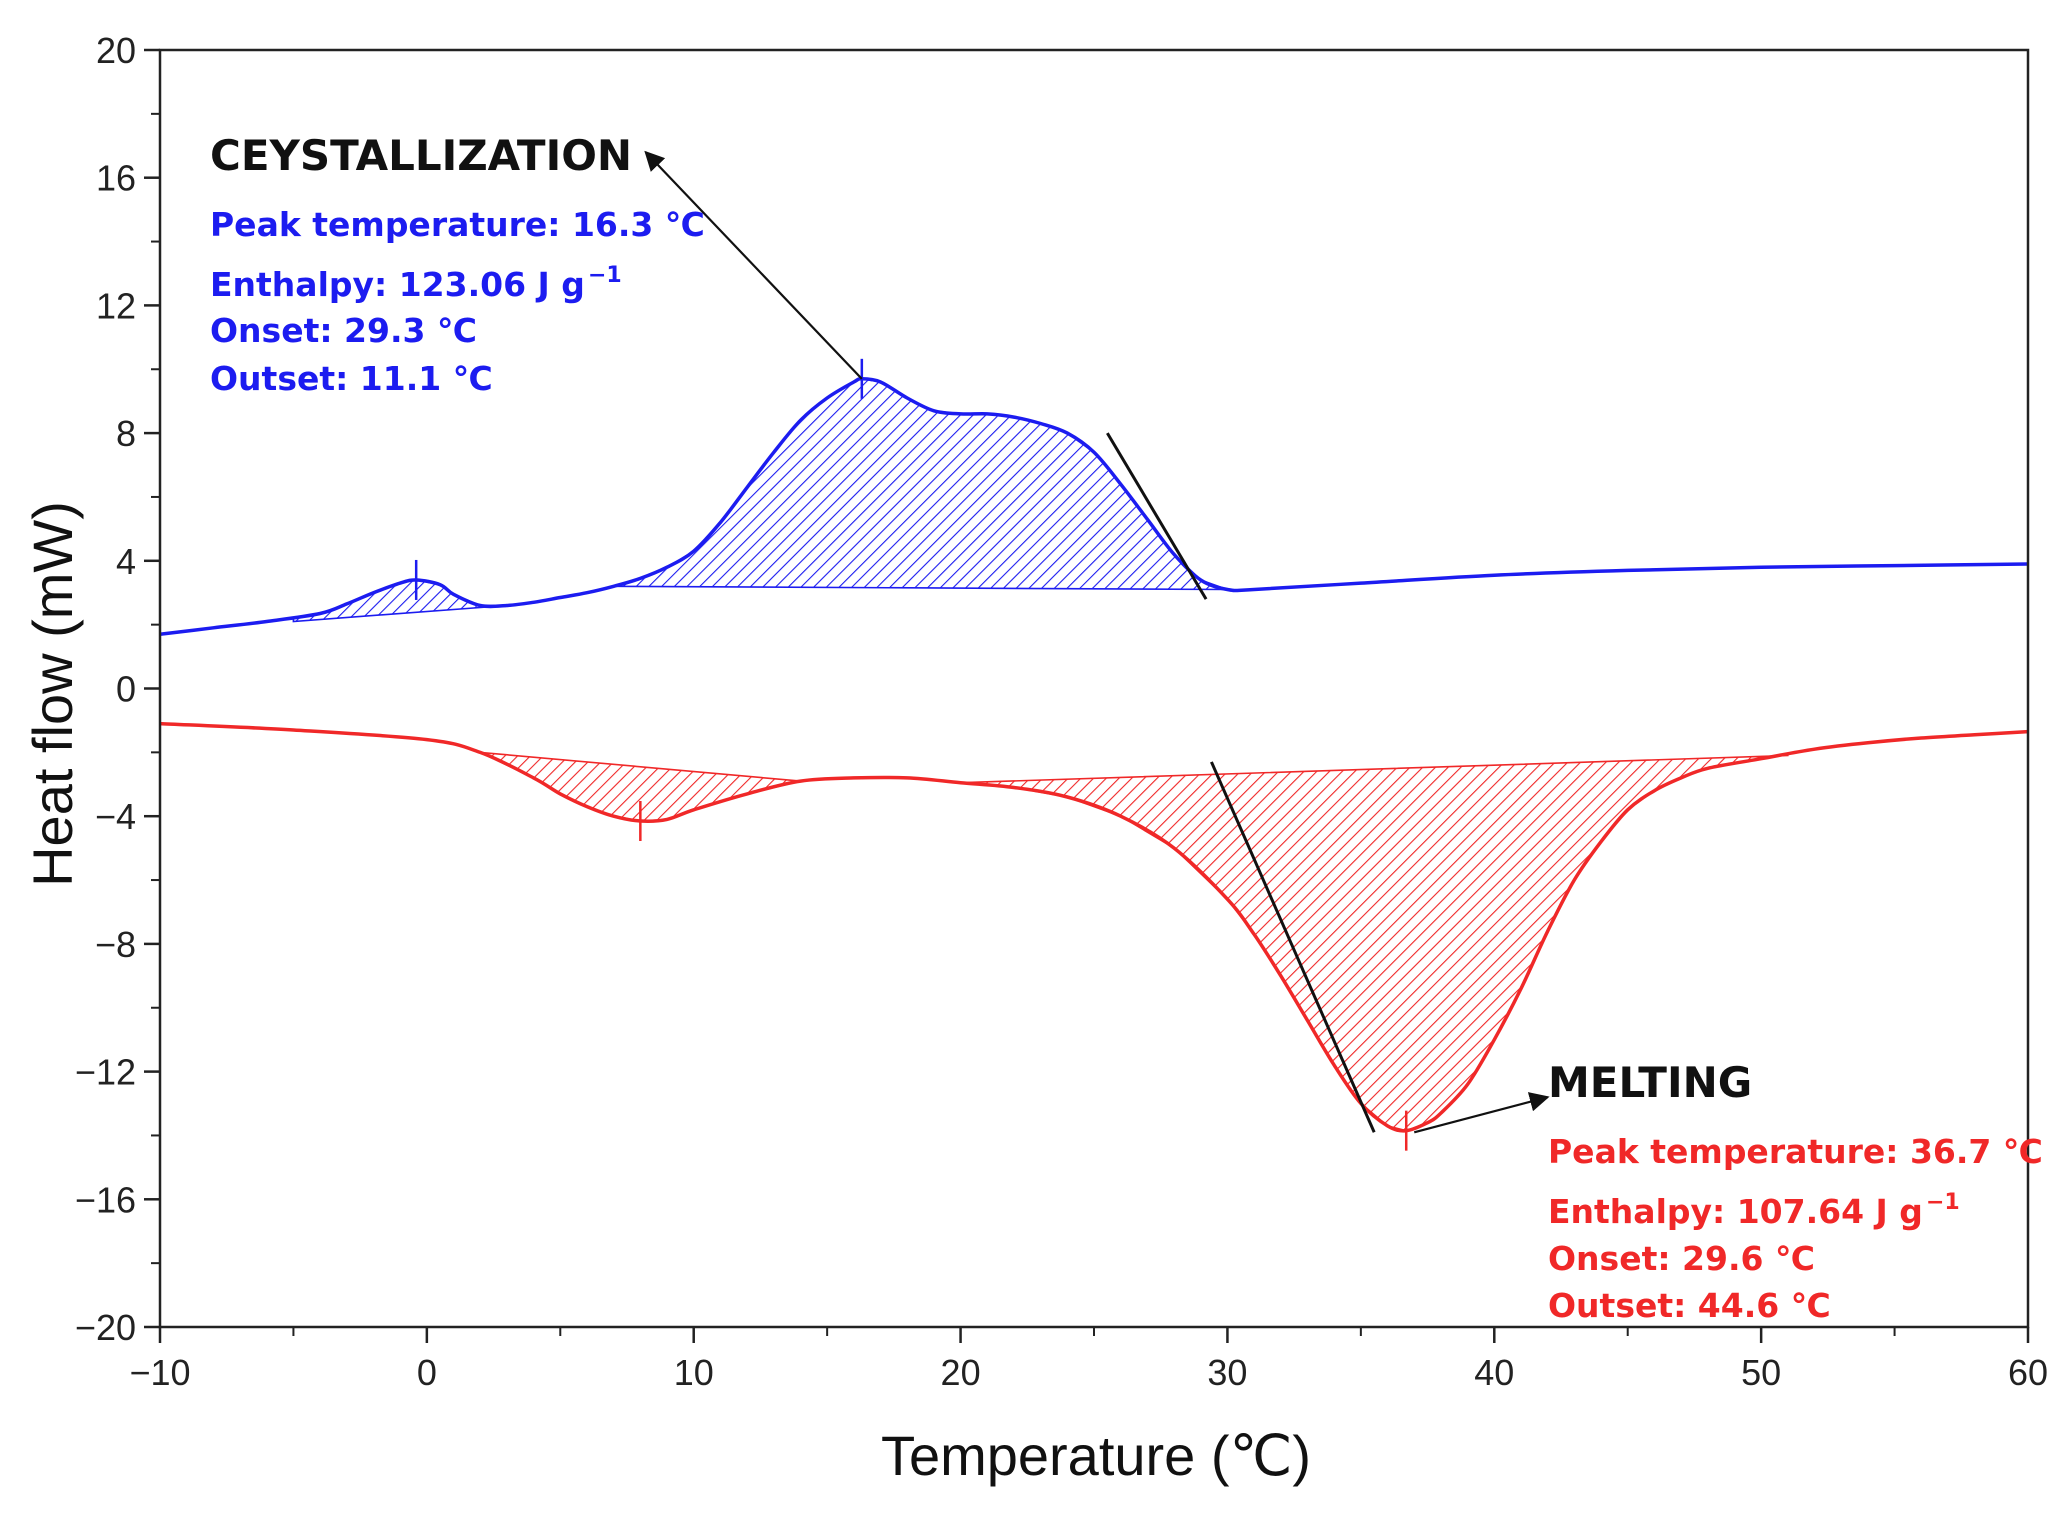 This screenshot has height=1517, width=2066. What do you see at coordinates (105, 1327) in the screenshot?
I see `y-tick-label: −20` at bounding box center [105, 1327].